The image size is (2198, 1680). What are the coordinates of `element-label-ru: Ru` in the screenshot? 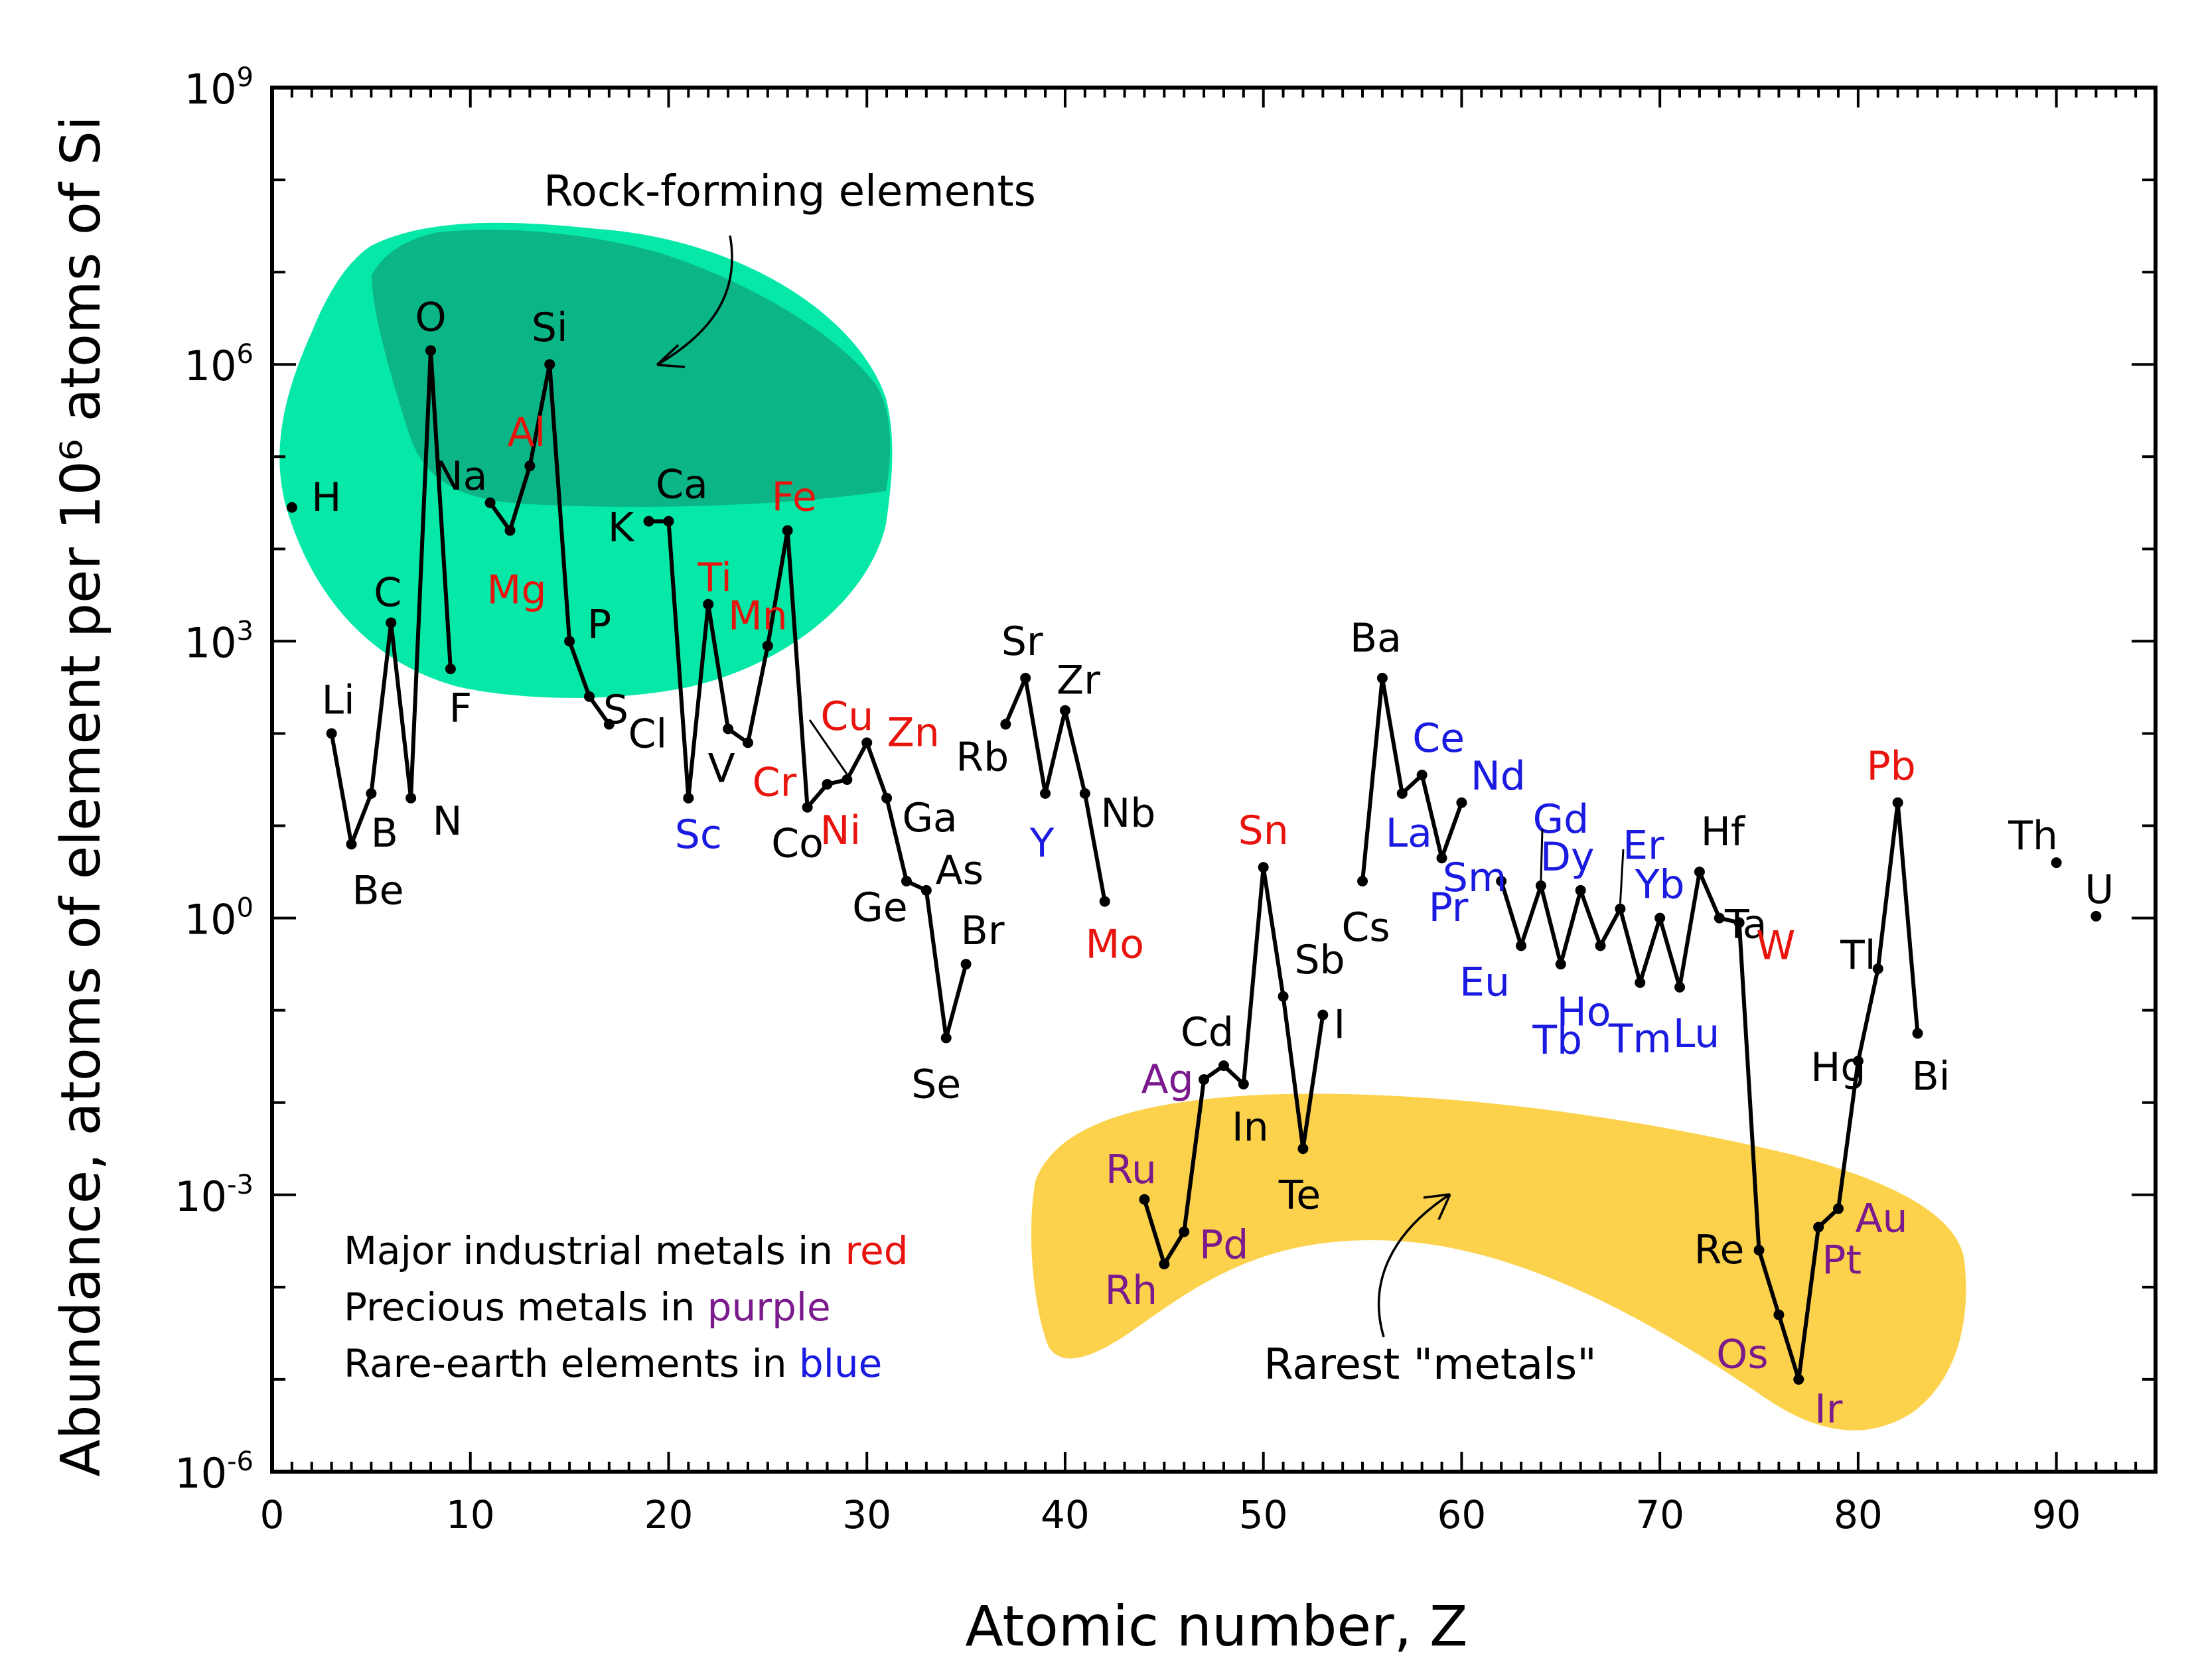 It's located at (1131, 1170).